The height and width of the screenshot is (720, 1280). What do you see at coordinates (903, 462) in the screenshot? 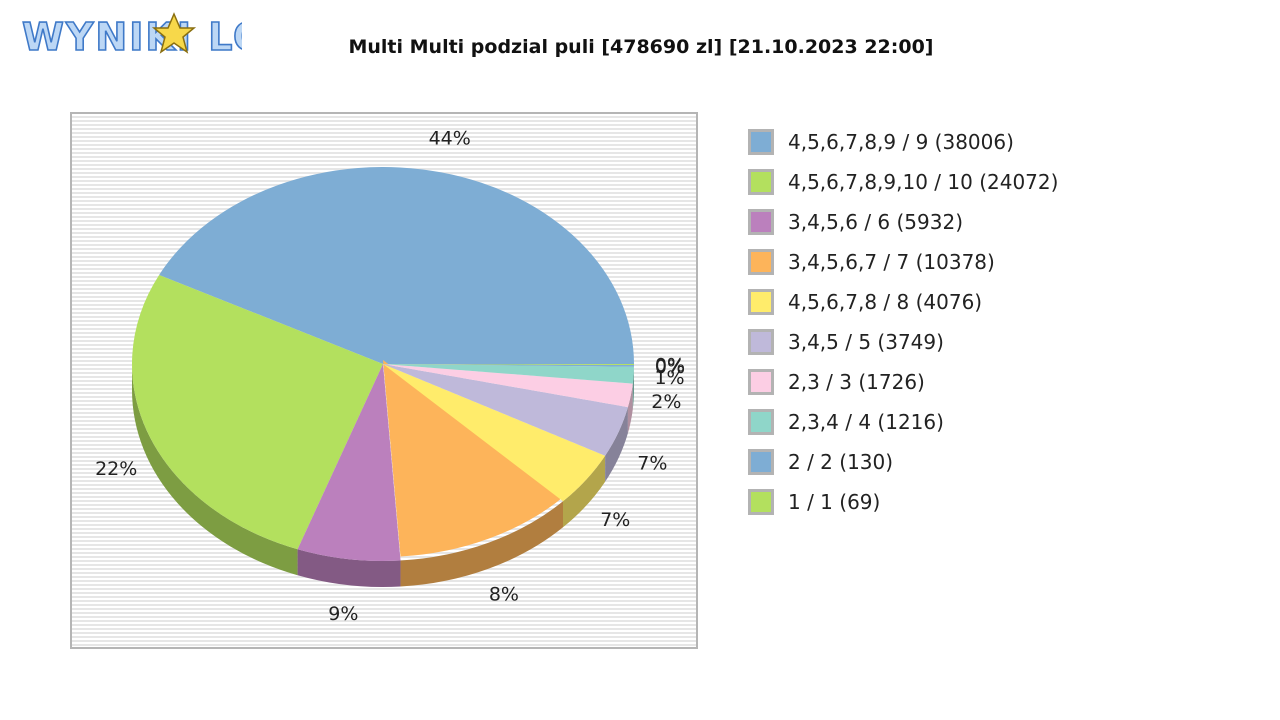
I see `legend-item: 2 / 2 (130)` at bounding box center [903, 462].